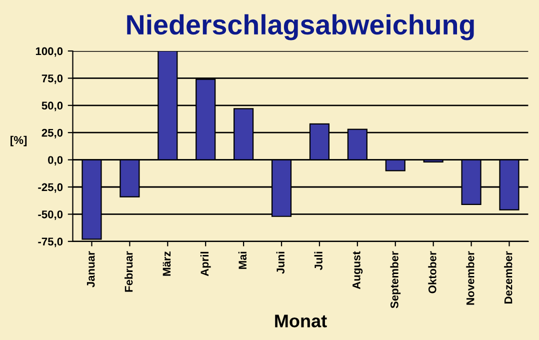  I want to click on x-tick-label: April, so click(205, 264).